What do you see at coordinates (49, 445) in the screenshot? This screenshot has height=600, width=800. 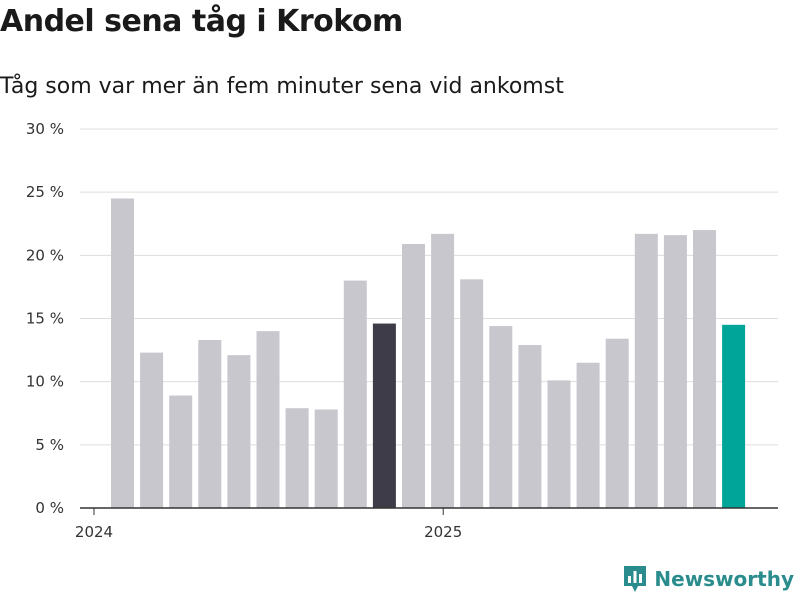 I see `y-tick-label: 5 %` at bounding box center [49, 445].